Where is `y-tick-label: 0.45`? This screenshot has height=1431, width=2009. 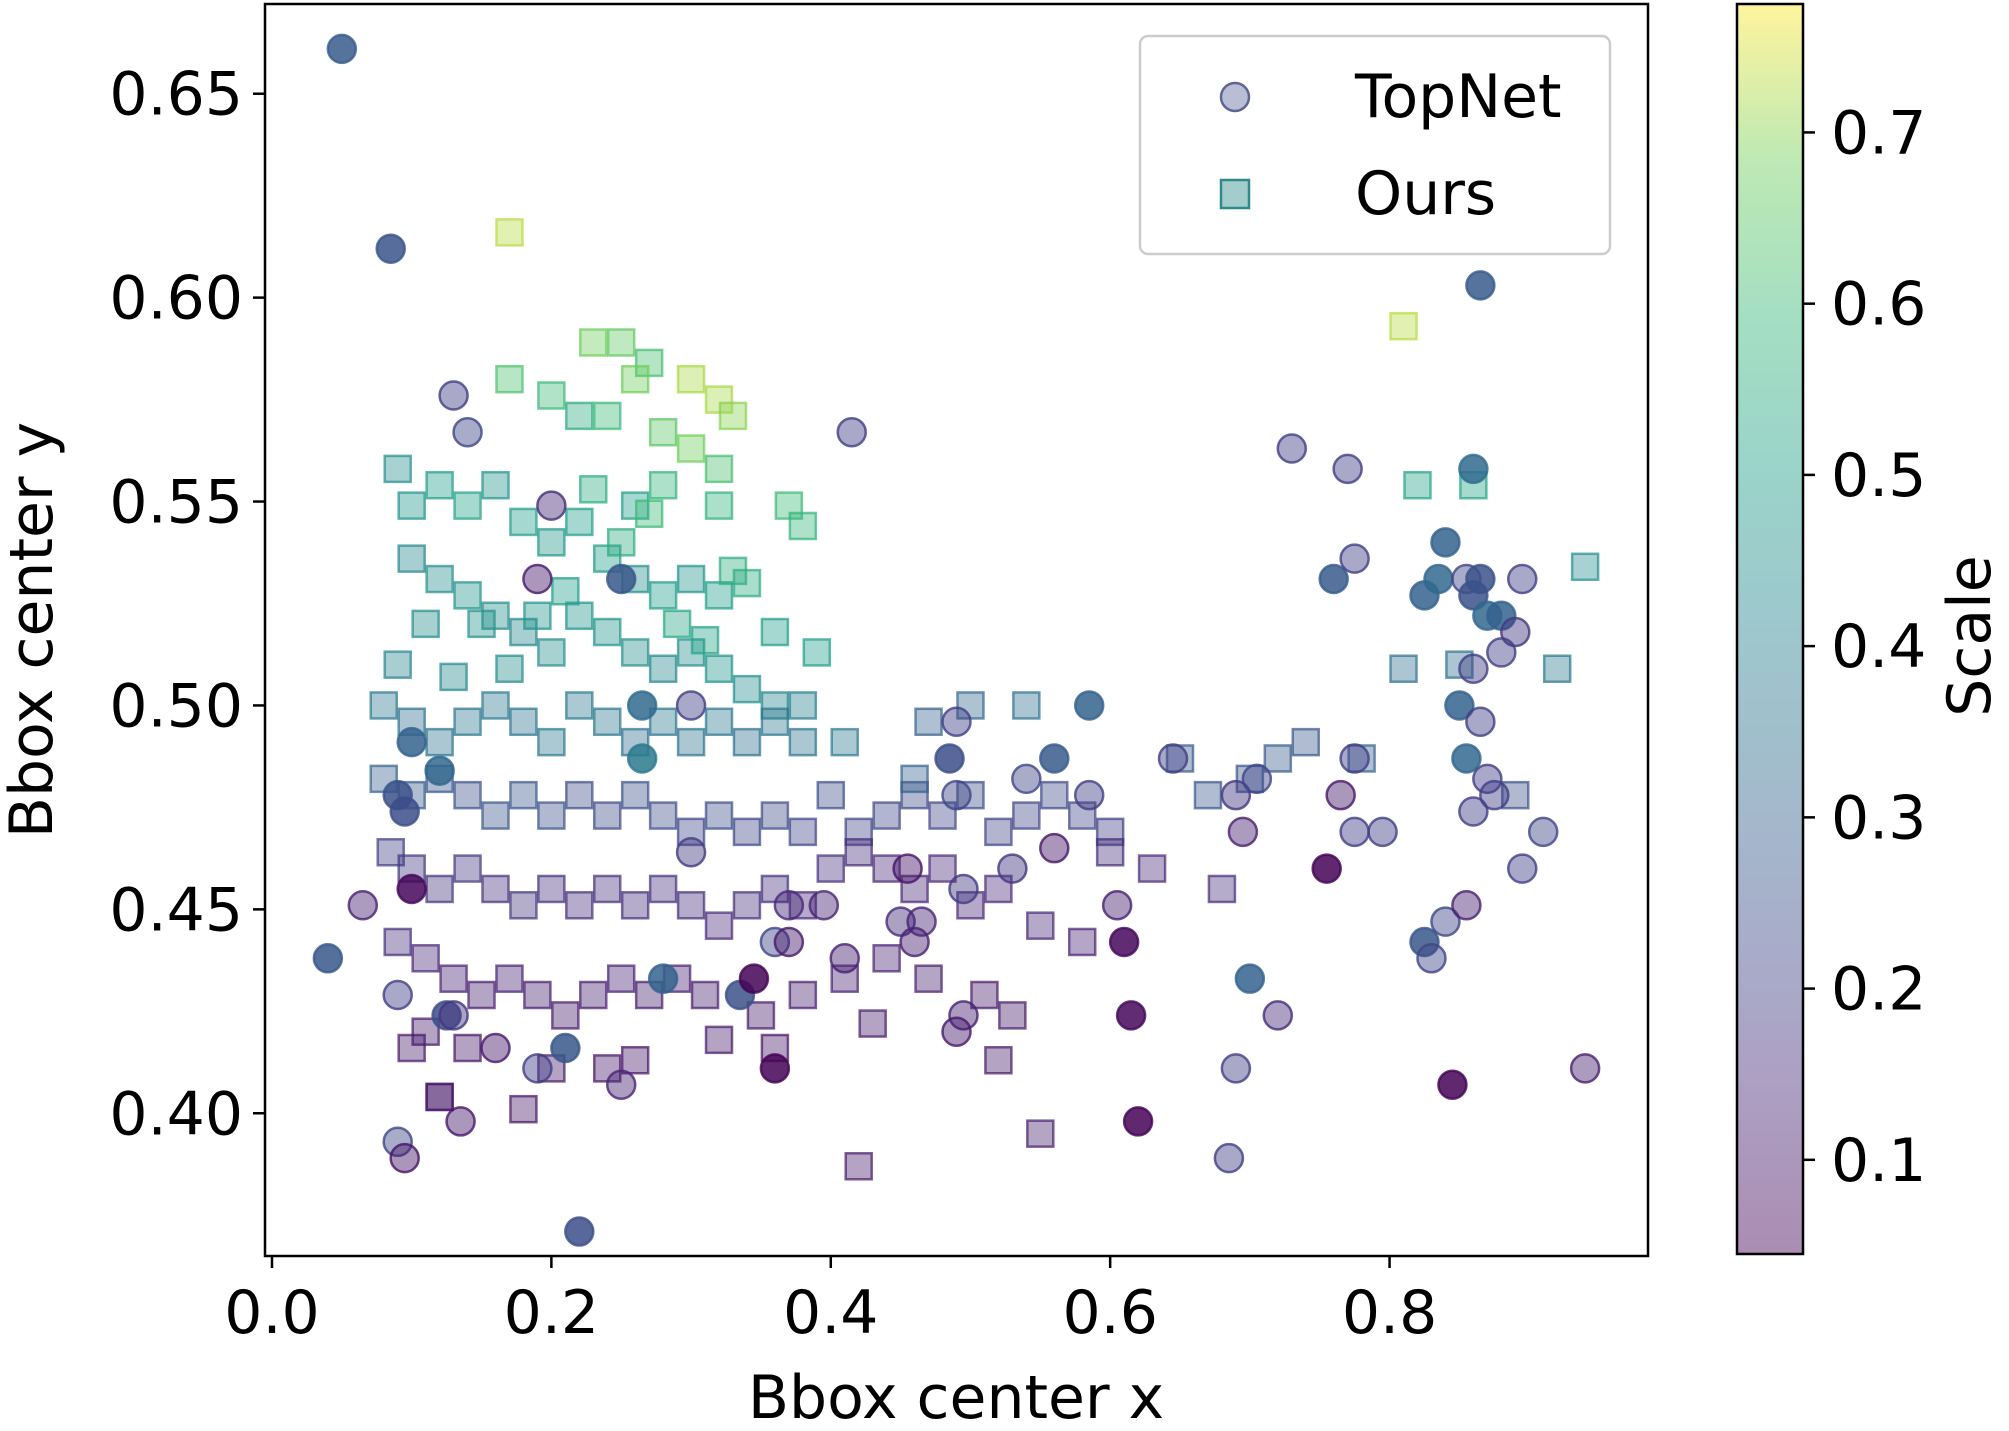
y-tick-label: 0.45 is located at coordinates (176, 910).